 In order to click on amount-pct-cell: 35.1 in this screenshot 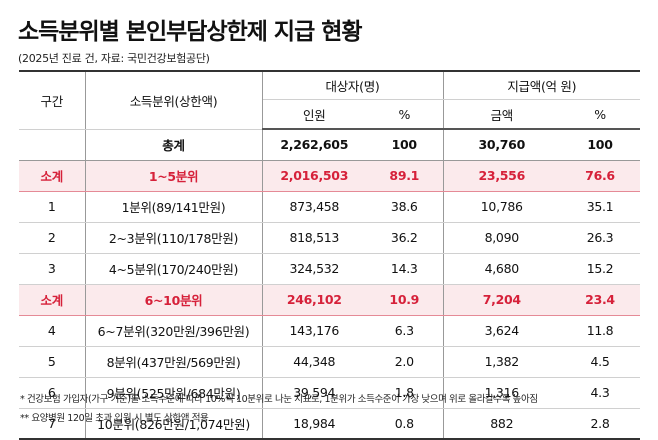, I will do `click(600, 207)`.